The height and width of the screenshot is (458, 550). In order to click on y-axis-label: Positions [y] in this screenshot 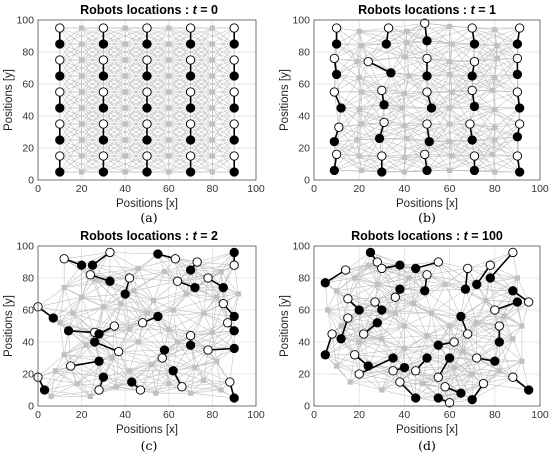, I will do `click(285, 100)`.